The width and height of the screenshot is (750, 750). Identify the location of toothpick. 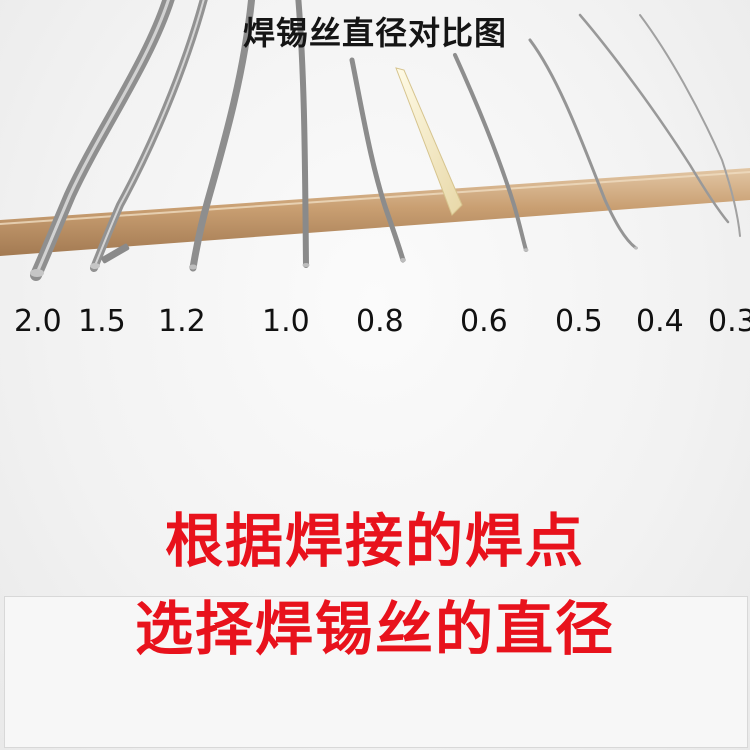
(429, 141).